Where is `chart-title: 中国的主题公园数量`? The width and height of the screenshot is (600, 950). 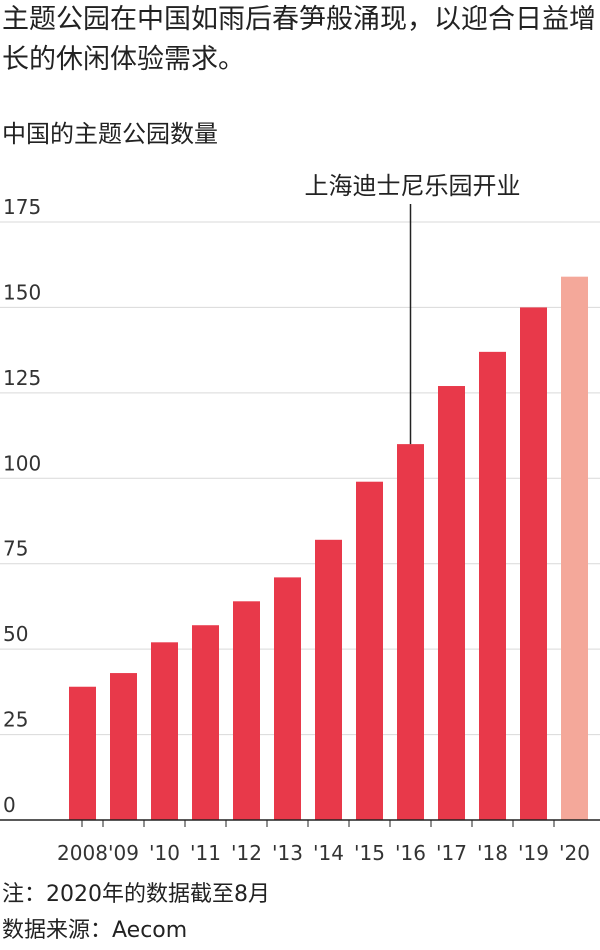
chart-title: 中国的主题公园数量 is located at coordinates (110, 134).